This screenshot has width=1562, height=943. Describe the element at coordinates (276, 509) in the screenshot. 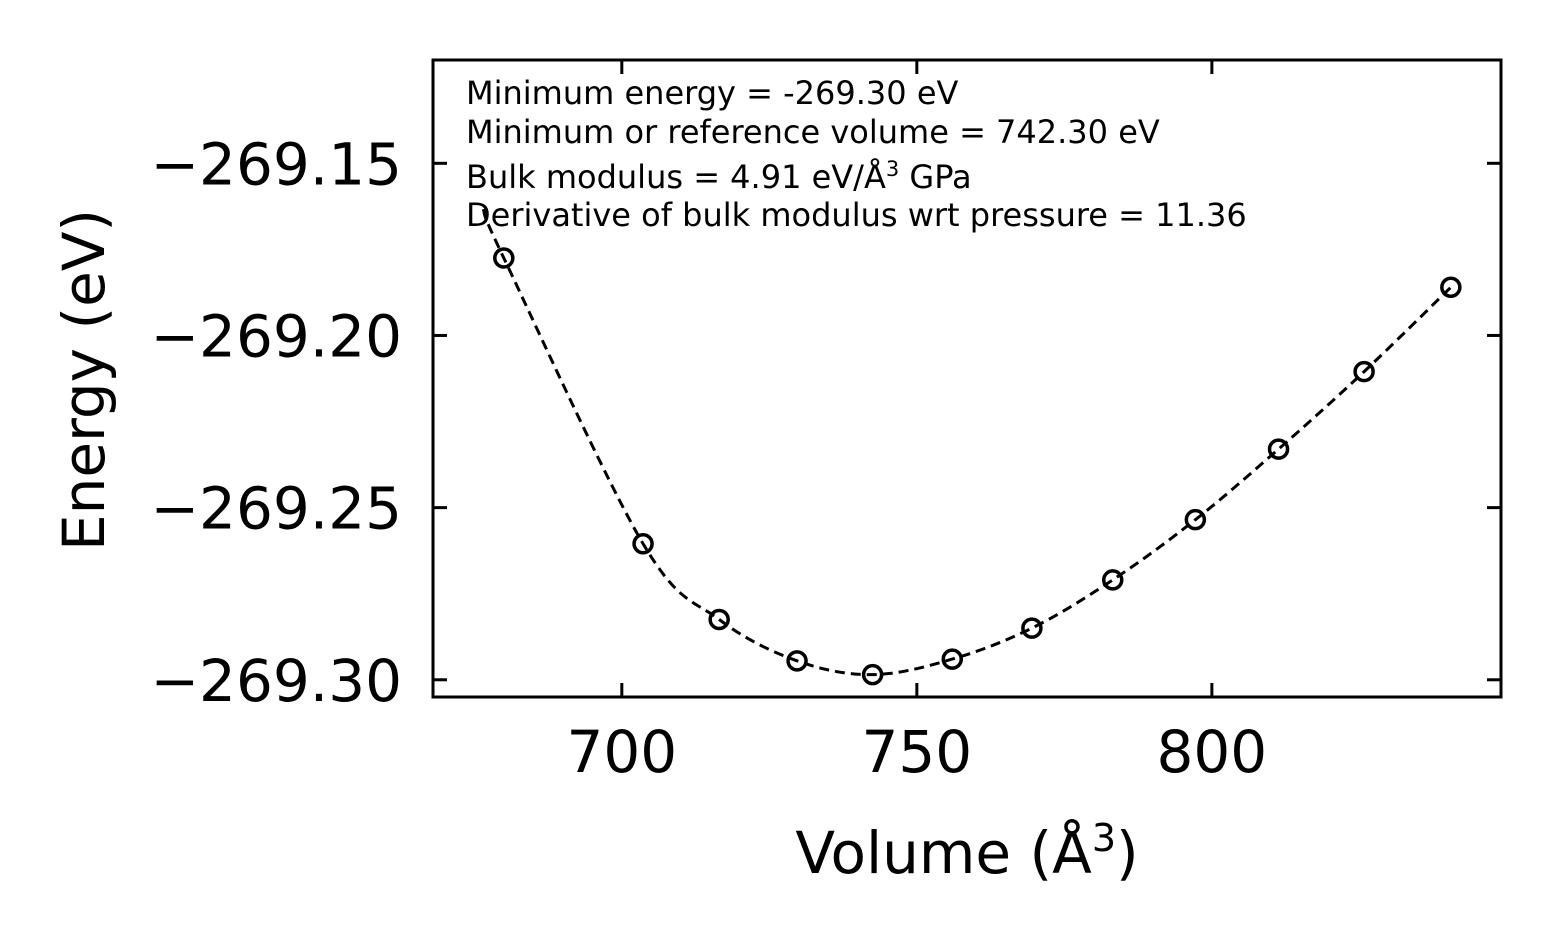

I see `y-tick-label: −269.25` at that location.